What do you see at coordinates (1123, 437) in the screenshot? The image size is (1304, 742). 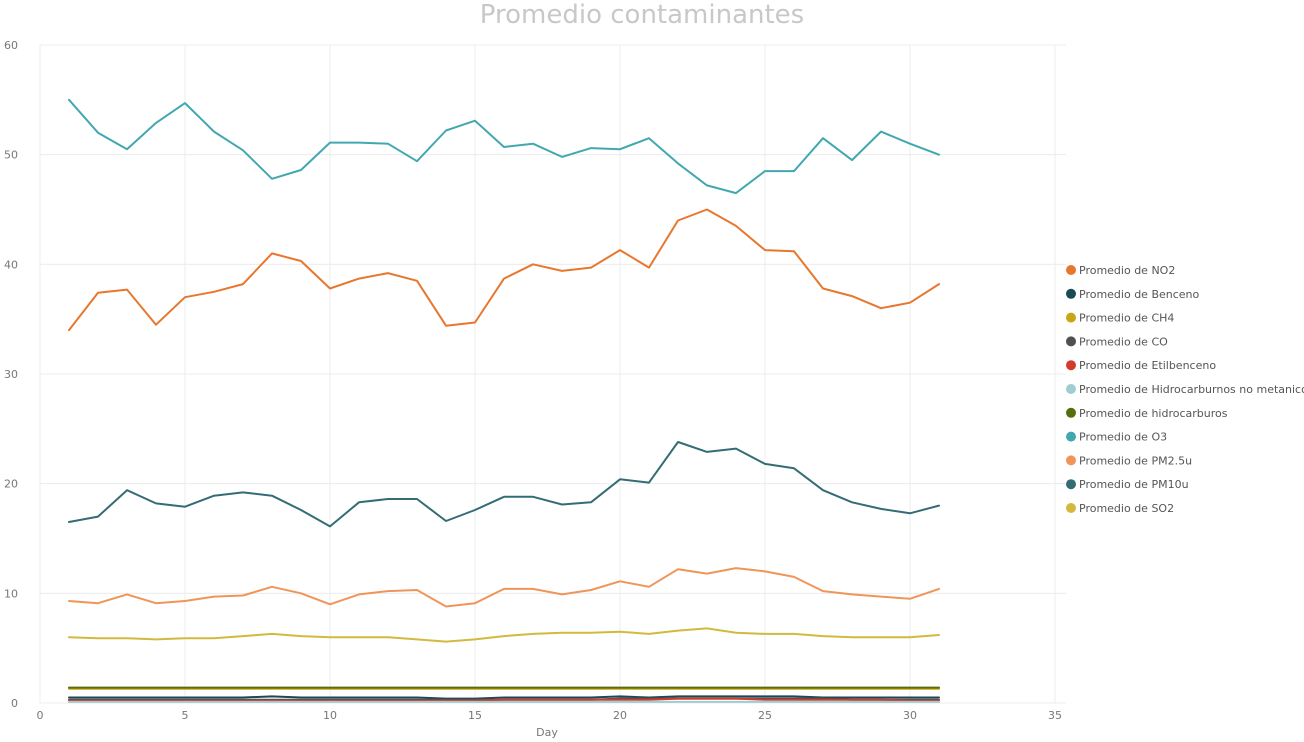 I see `legend-label: Promedio de O3` at bounding box center [1123, 437].